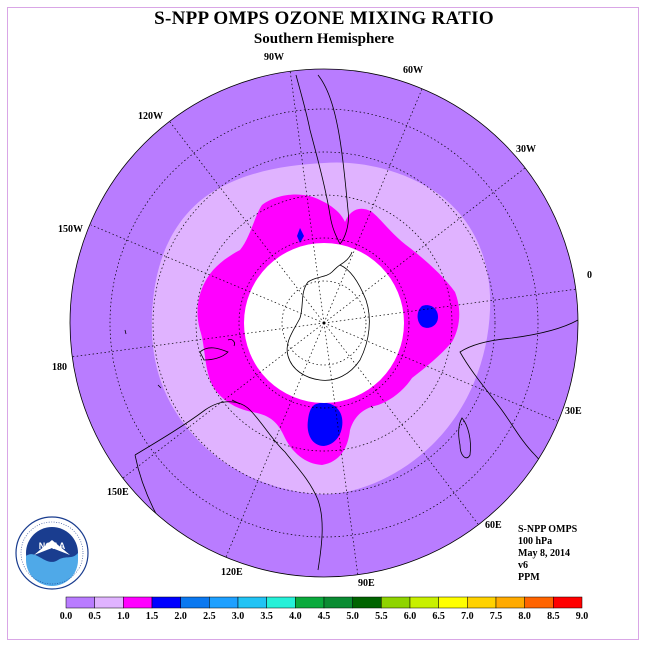 This screenshot has height=648, width=648. Describe the element at coordinates (52, 553) in the screenshot. I see `noaa-logo: NOAA` at that location.